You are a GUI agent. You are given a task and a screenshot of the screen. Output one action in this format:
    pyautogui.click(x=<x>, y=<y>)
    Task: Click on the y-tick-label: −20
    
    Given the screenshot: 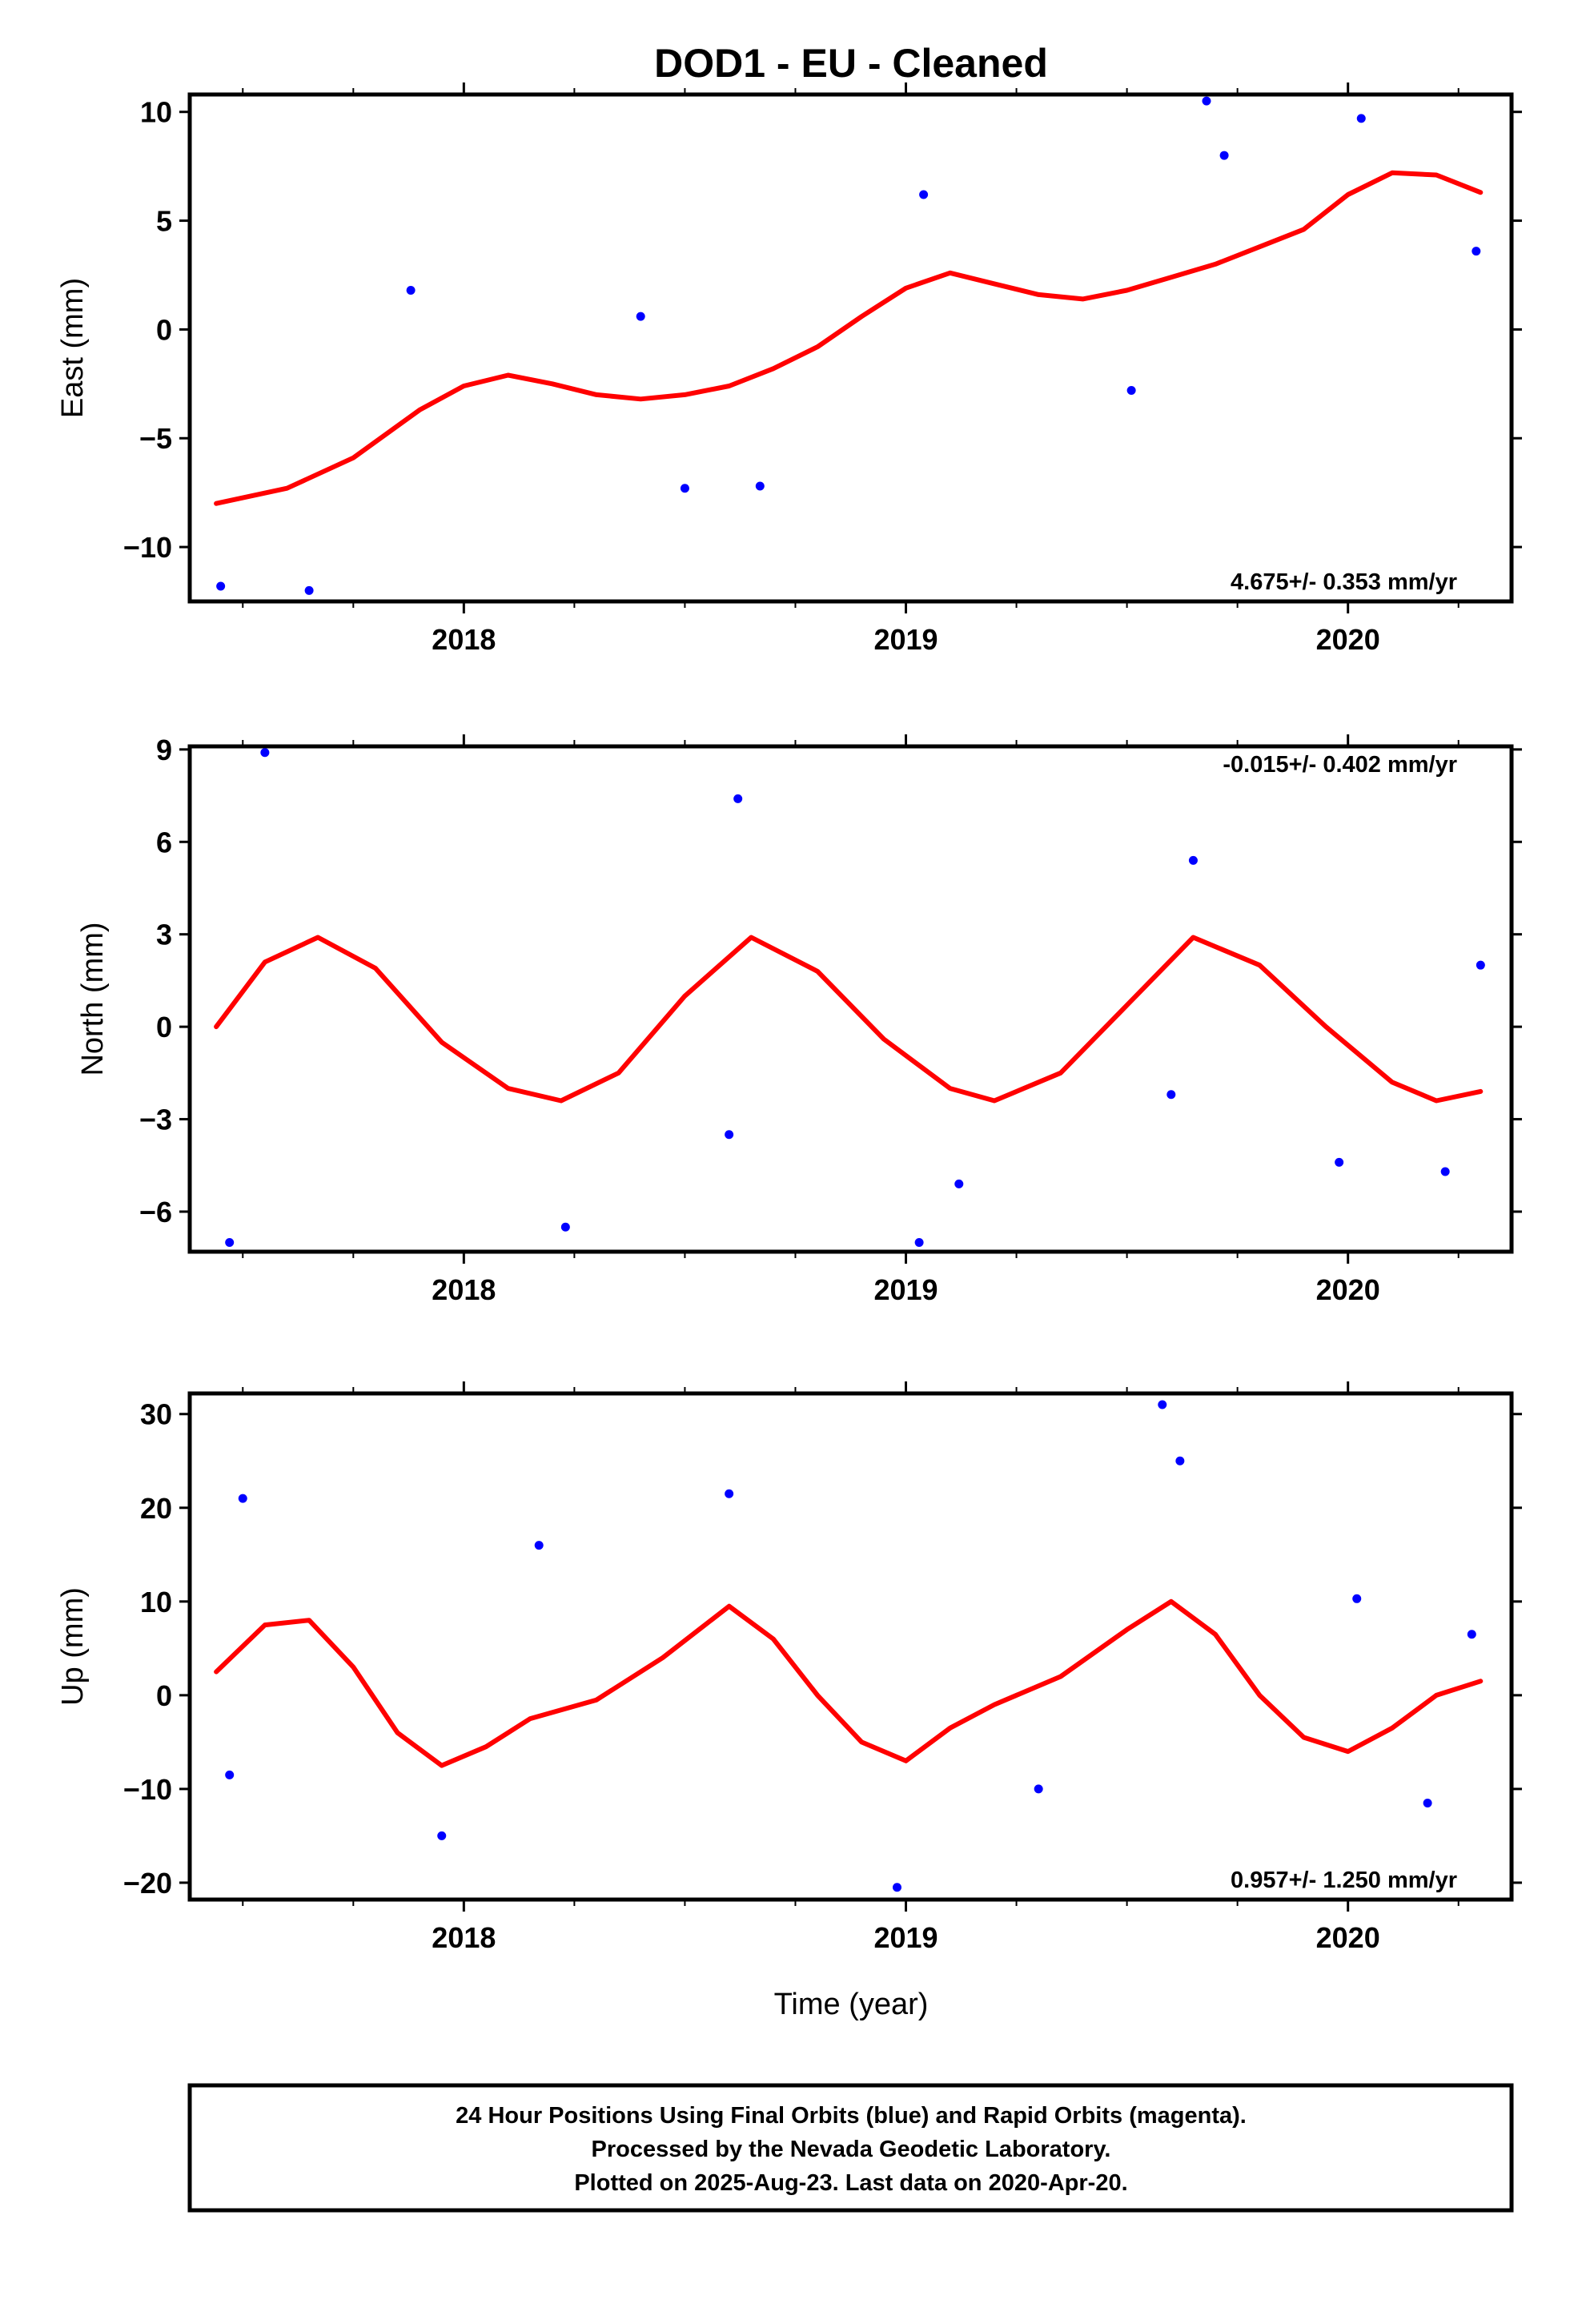 What is the action you would take?
    pyautogui.click(x=147, y=1884)
    